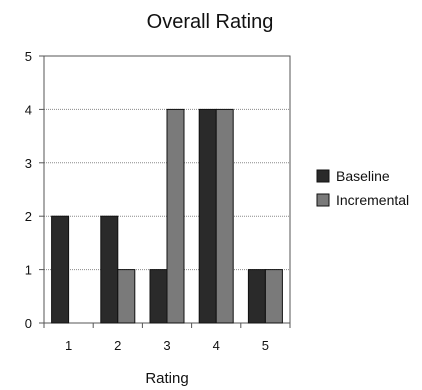  Describe the element at coordinates (117, 345) in the screenshot. I see `x-tick-label: 2` at that location.